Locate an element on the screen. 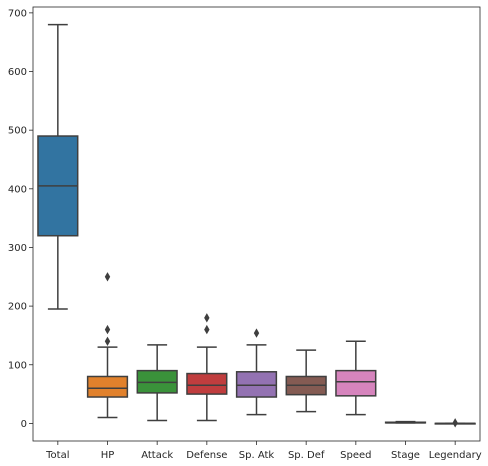 Image resolution: width=488 pixels, height=466 pixels. y-tick-label: 600 is located at coordinates (17, 72).